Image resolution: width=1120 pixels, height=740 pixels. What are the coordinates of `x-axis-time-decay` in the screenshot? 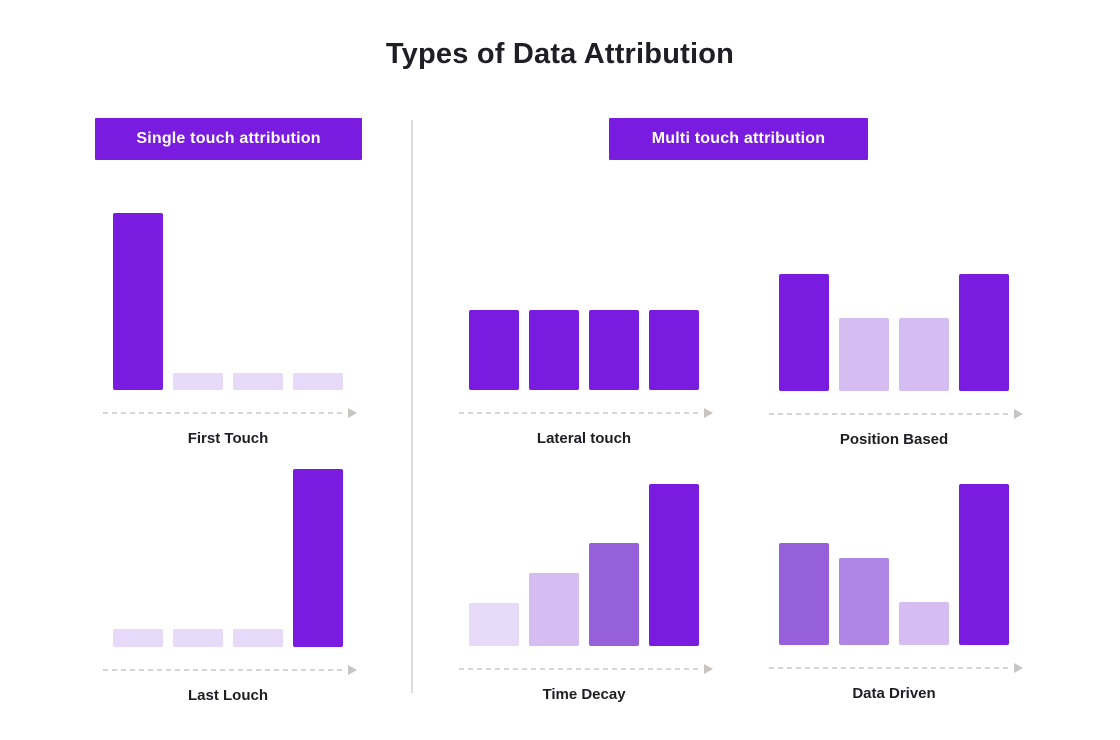 It's located at (586, 669).